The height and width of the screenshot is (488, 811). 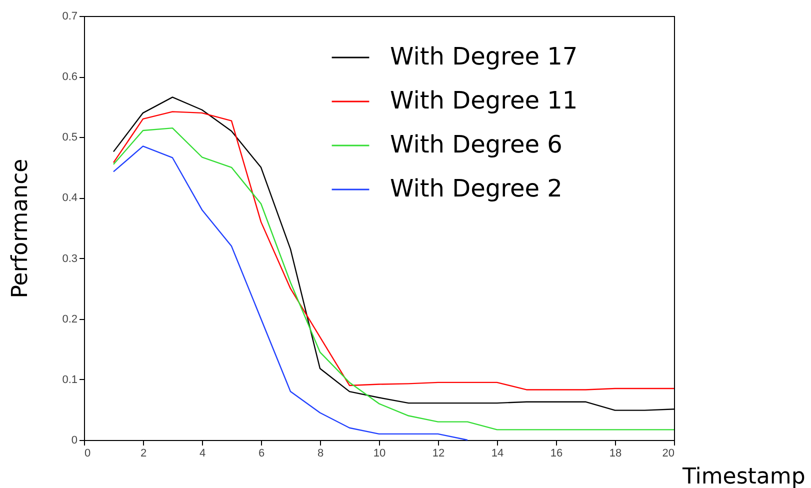 I want to click on y-tick-label: 0.5, so click(x=70, y=138).